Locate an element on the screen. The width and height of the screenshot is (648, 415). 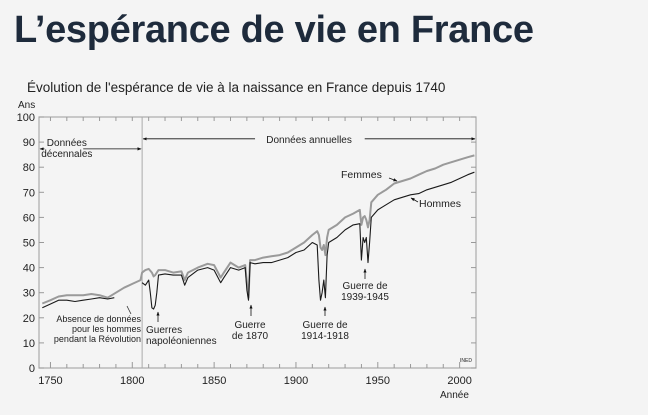
y-tick-label: 60 is located at coordinates (29, 218).